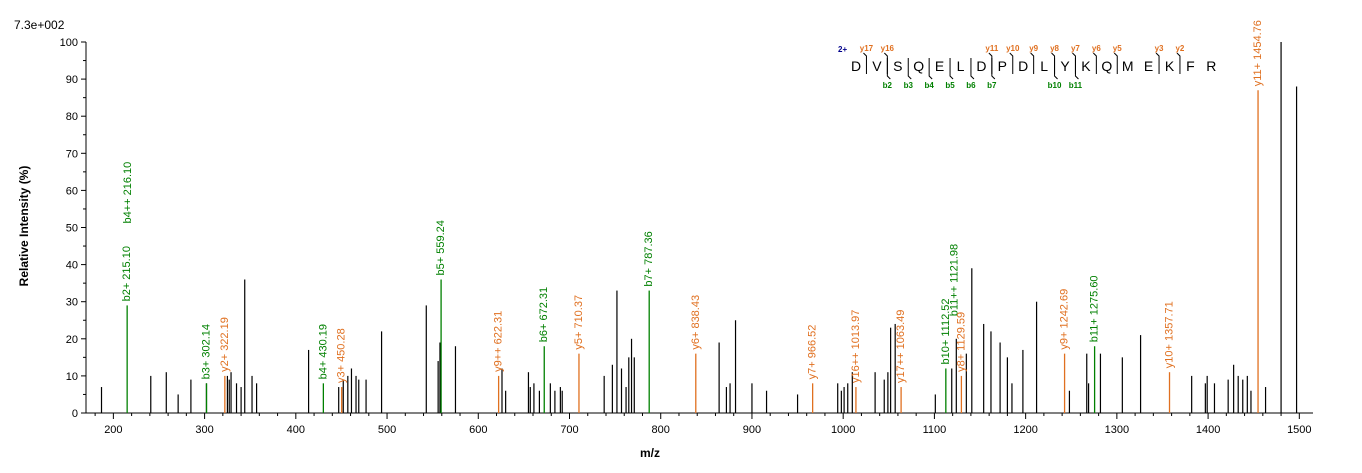 The height and width of the screenshot is (473, 1362). I want to click on y-tick-label: 80, so click(72, 117).